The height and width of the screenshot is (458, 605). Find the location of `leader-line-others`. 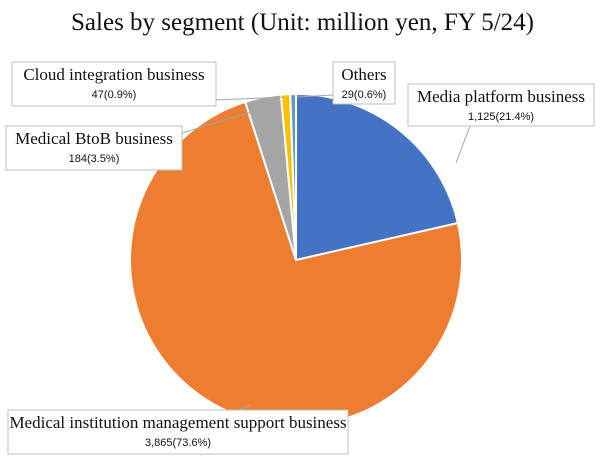

leader-line-others is located at coordinates (315, 96).